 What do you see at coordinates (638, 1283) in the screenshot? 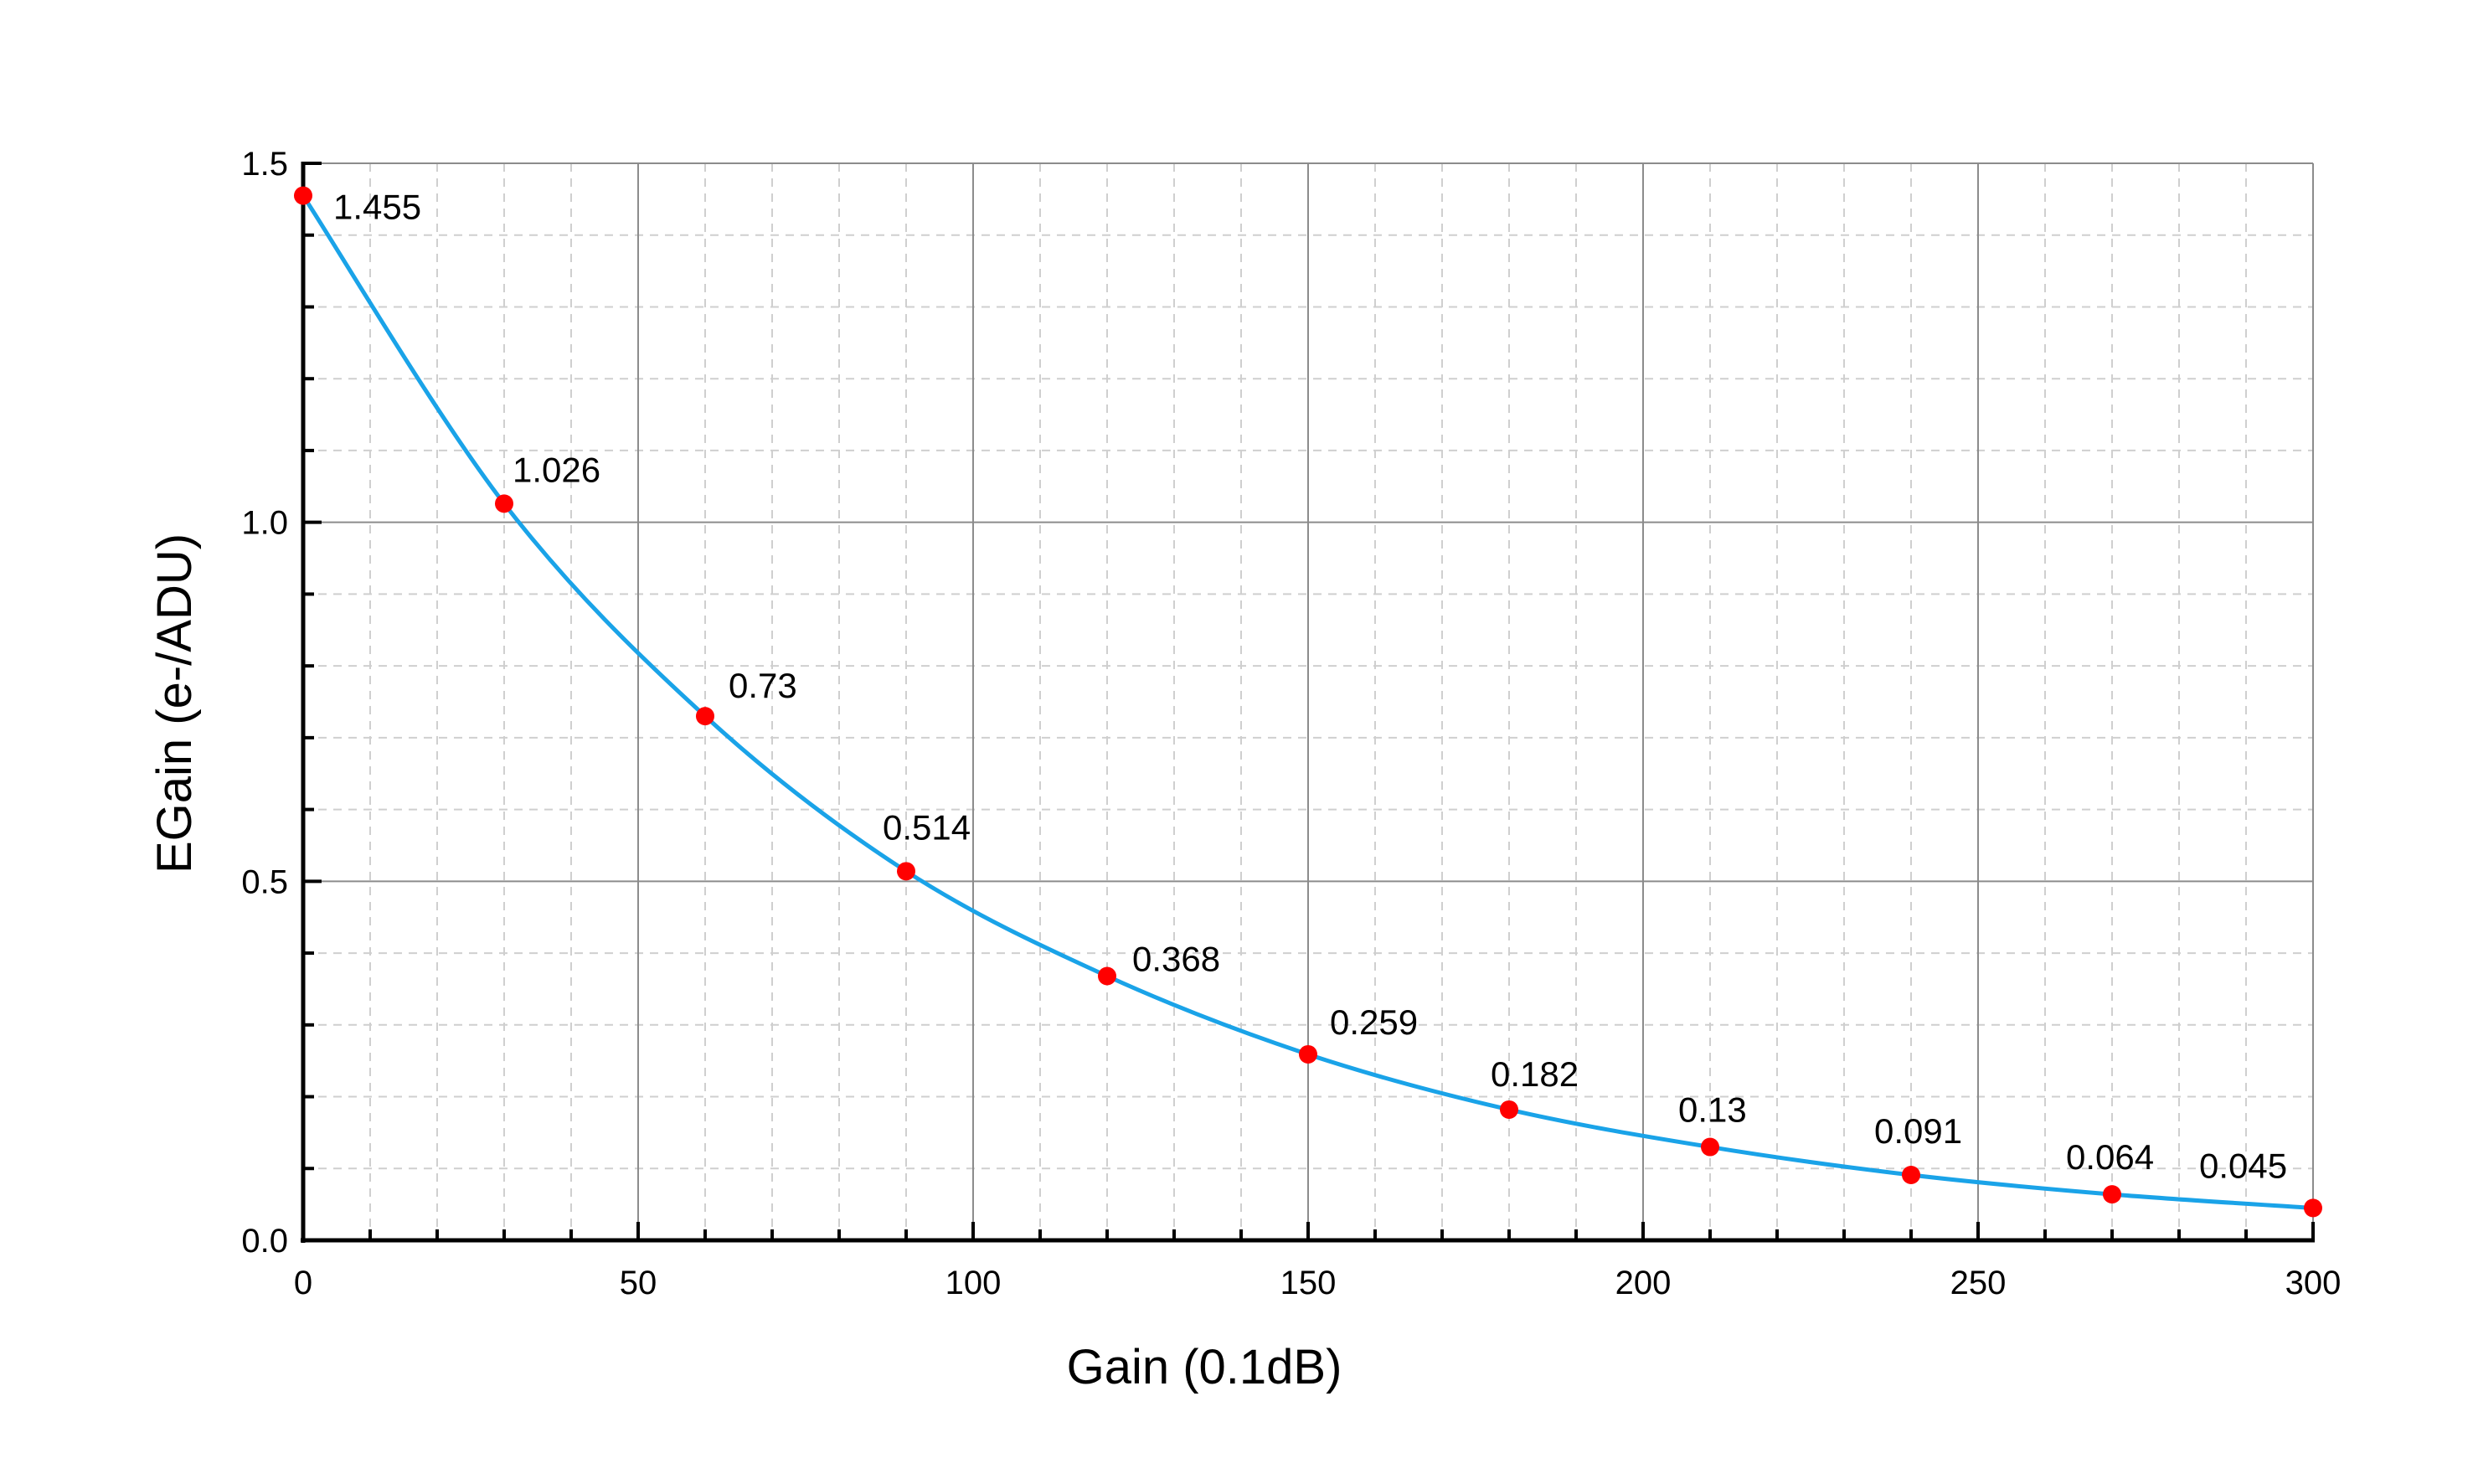
I see `x-tick-label: 50` at bounding box center [638, 1283].